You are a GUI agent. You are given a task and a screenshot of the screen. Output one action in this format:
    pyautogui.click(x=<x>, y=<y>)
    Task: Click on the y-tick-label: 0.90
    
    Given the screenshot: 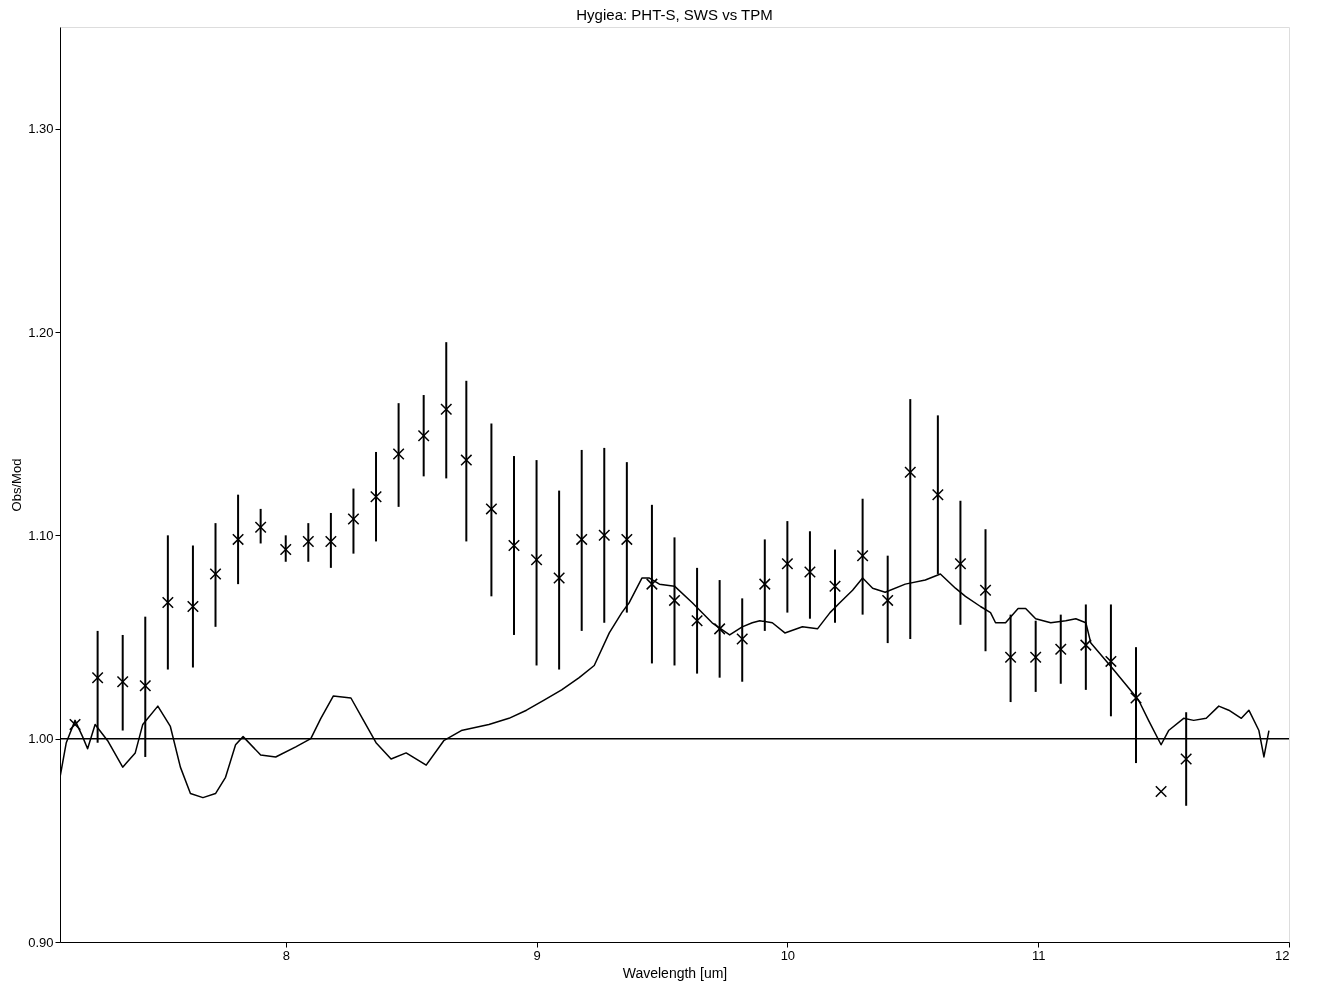 What is the action you would take?
    pyautogui.click(x=41, y=942)
    